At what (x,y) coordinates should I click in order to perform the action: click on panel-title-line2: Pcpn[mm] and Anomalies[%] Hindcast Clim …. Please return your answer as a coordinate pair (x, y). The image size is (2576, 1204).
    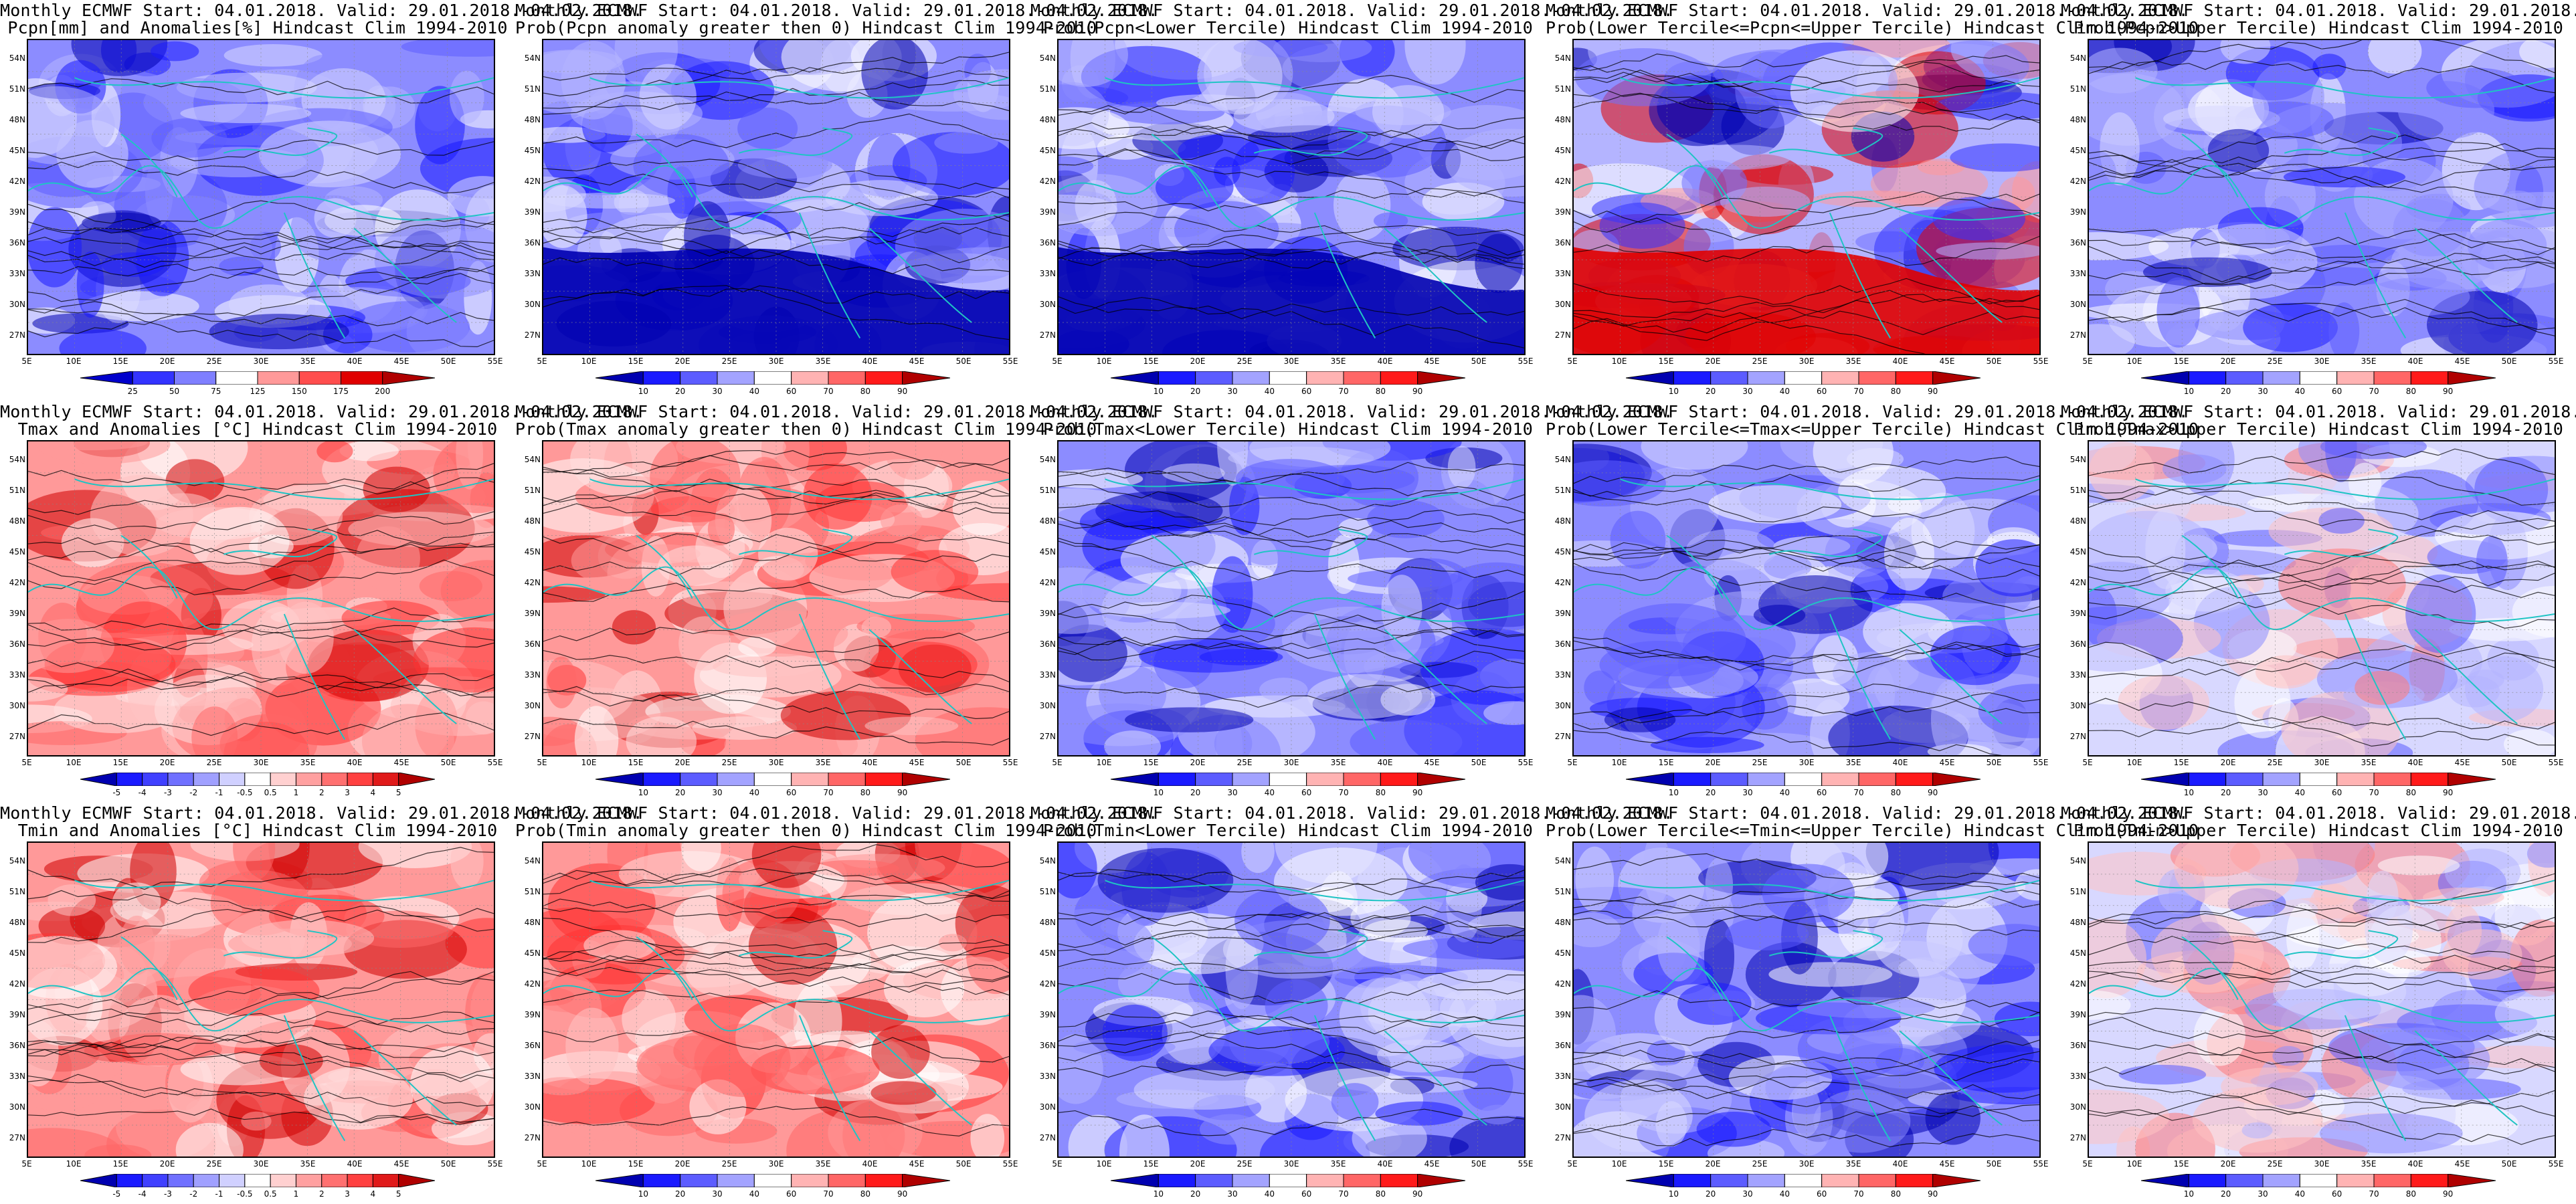
    Looking at the image, I should click on (257, 27).